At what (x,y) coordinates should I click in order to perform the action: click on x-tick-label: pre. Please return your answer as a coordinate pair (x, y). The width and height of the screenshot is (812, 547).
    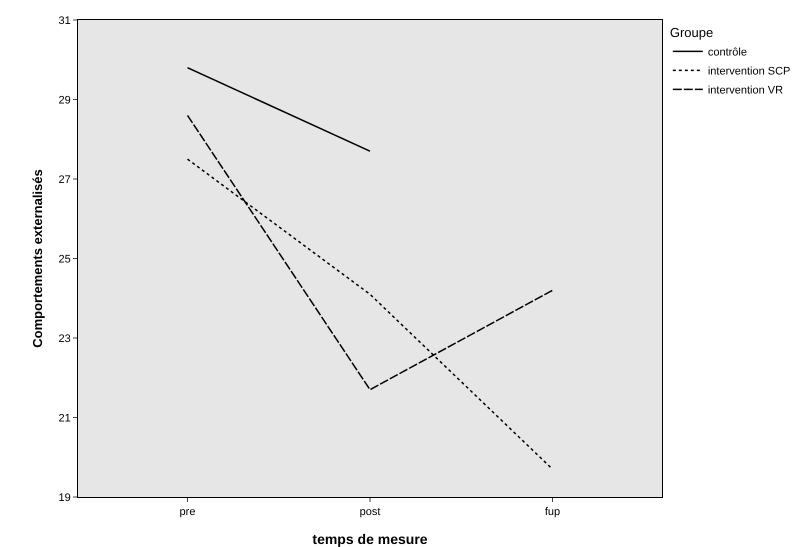
    Looking at the image, I should click on (188, 512).